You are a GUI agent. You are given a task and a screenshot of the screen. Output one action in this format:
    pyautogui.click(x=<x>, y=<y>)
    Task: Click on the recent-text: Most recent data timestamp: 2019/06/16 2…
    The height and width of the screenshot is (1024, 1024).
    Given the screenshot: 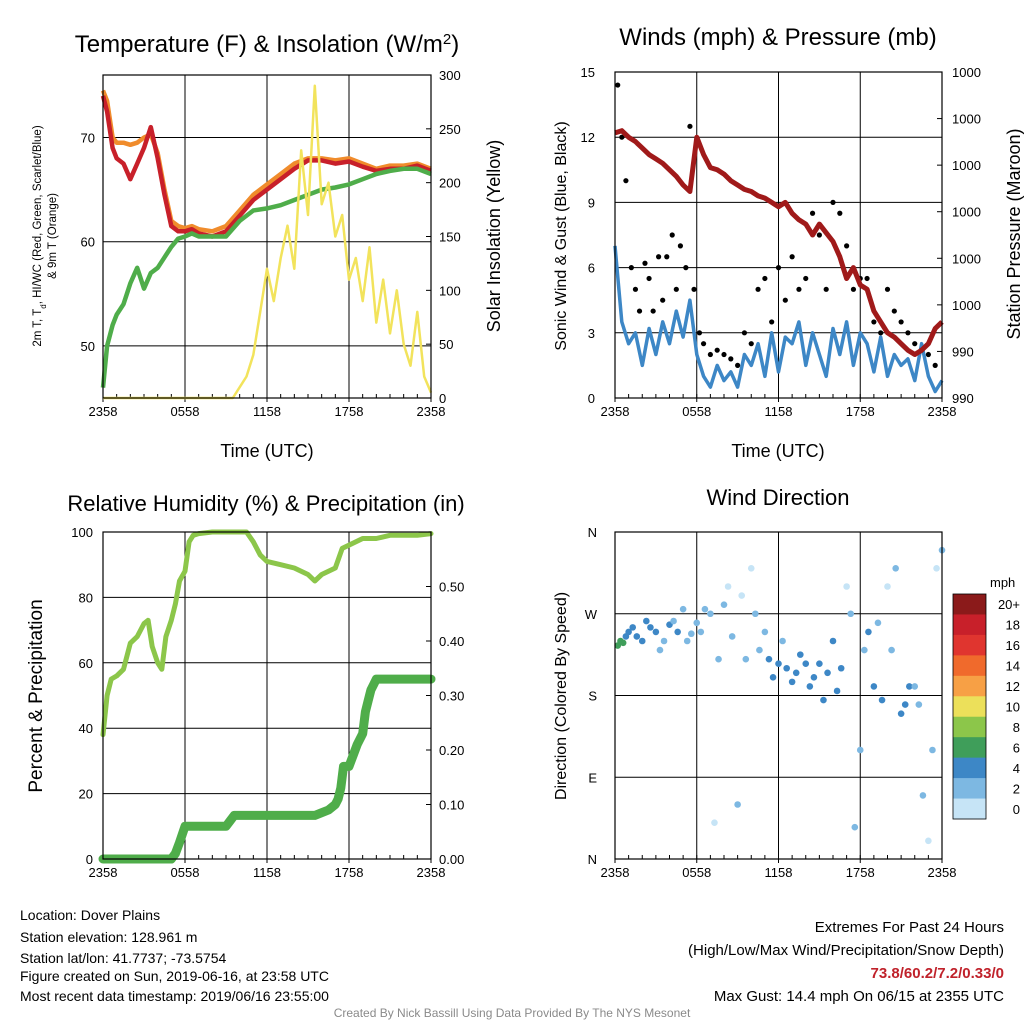 What is the action you would take?
    pyautogui.click(x=174, y=996)
    